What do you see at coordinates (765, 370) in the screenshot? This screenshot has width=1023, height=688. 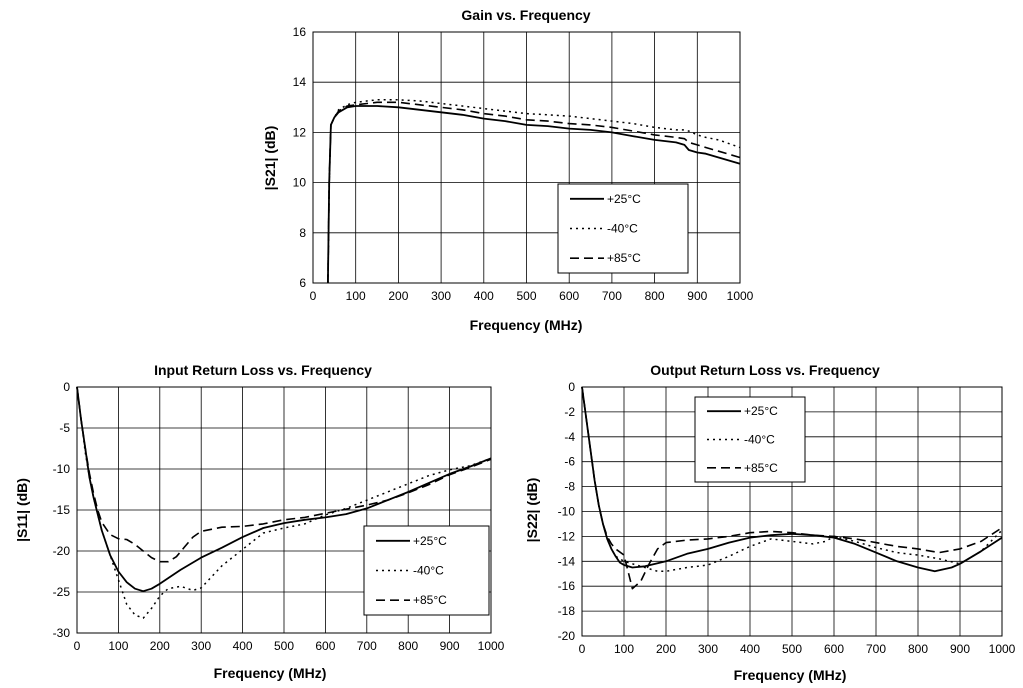 I see `chart-title: Output Return Loss vs. Frequency` at bounding box center [765, 370].